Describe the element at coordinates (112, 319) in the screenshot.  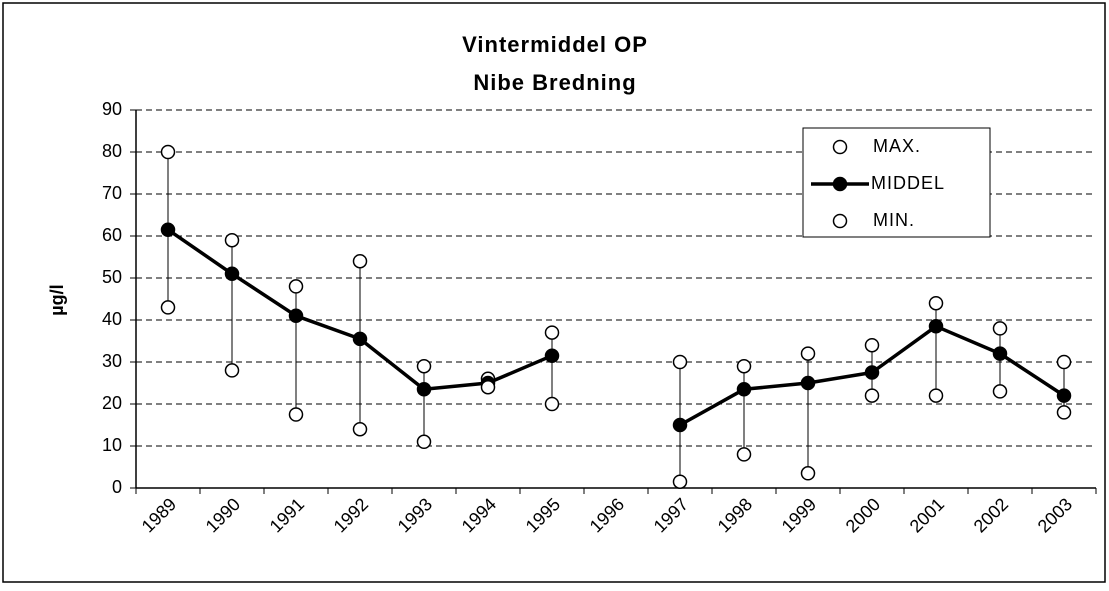
I see `y-tick-label: 40` at that location.